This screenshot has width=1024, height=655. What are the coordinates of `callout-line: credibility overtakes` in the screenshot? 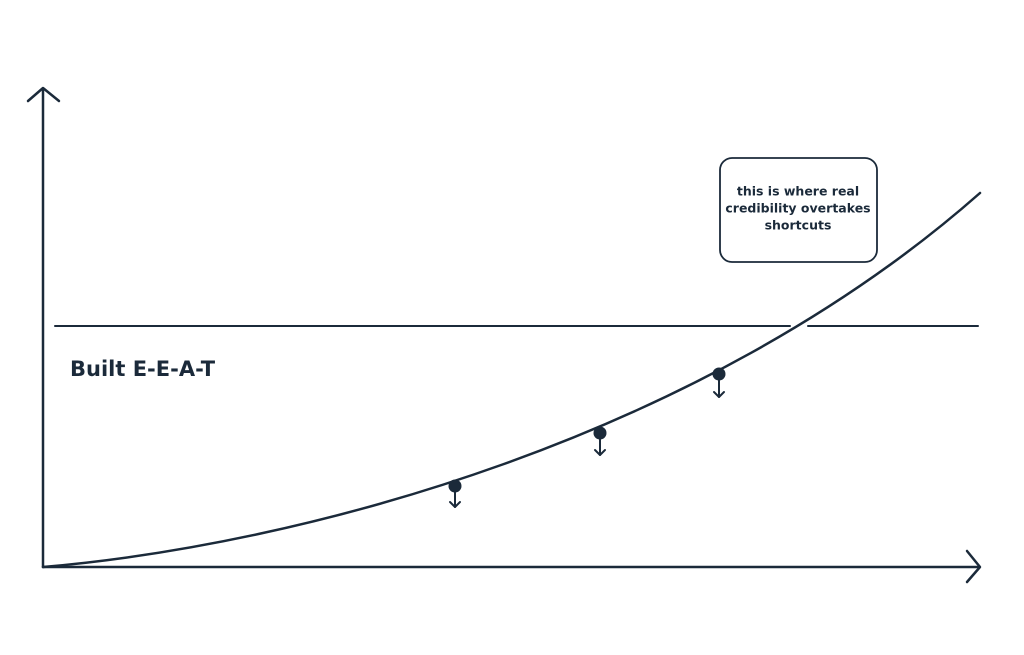 It's located at (797, 208).